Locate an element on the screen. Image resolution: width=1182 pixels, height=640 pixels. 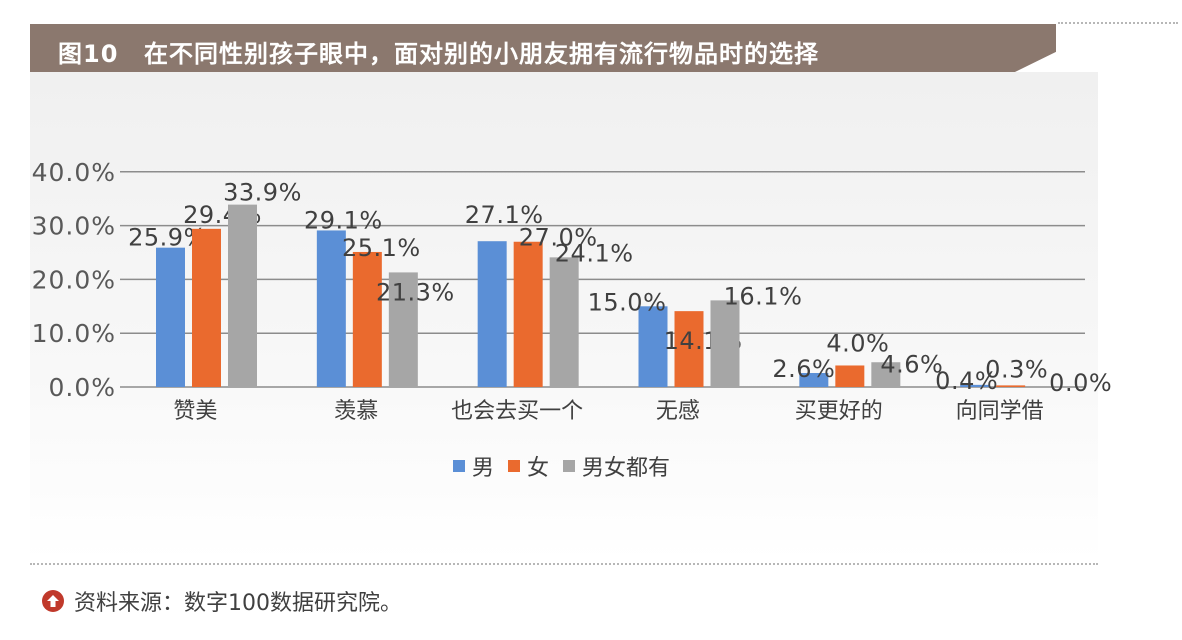
x-category-label: 无感 is located at coordinates (678, 411).